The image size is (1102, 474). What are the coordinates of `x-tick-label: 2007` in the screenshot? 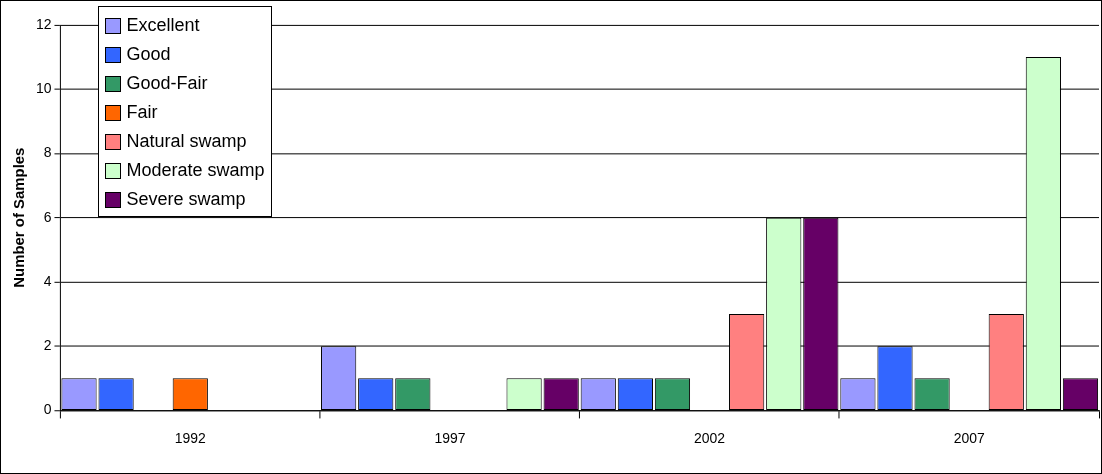 It's located at (969, 437).